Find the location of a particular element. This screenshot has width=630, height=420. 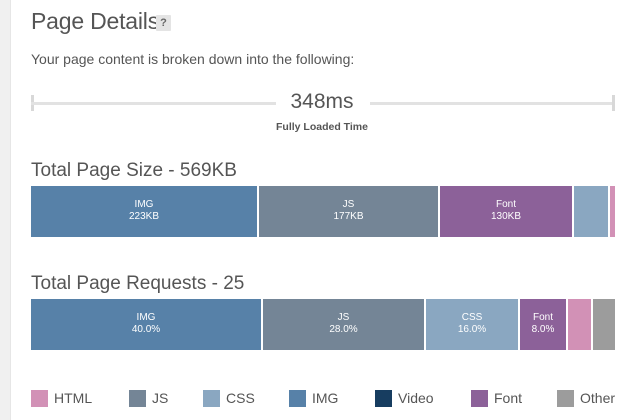

page-size-bar: IMG 223KB JS 177KB Font 130KB is located at coordinates (323, 211).